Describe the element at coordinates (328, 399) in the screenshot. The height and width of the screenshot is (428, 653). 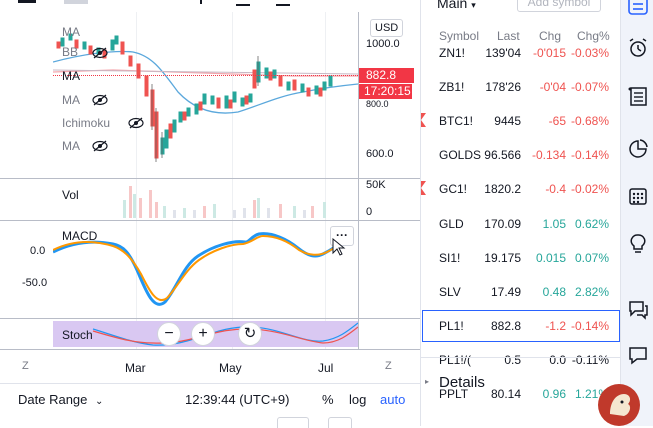
I see `percent-toggle: %` at that location.